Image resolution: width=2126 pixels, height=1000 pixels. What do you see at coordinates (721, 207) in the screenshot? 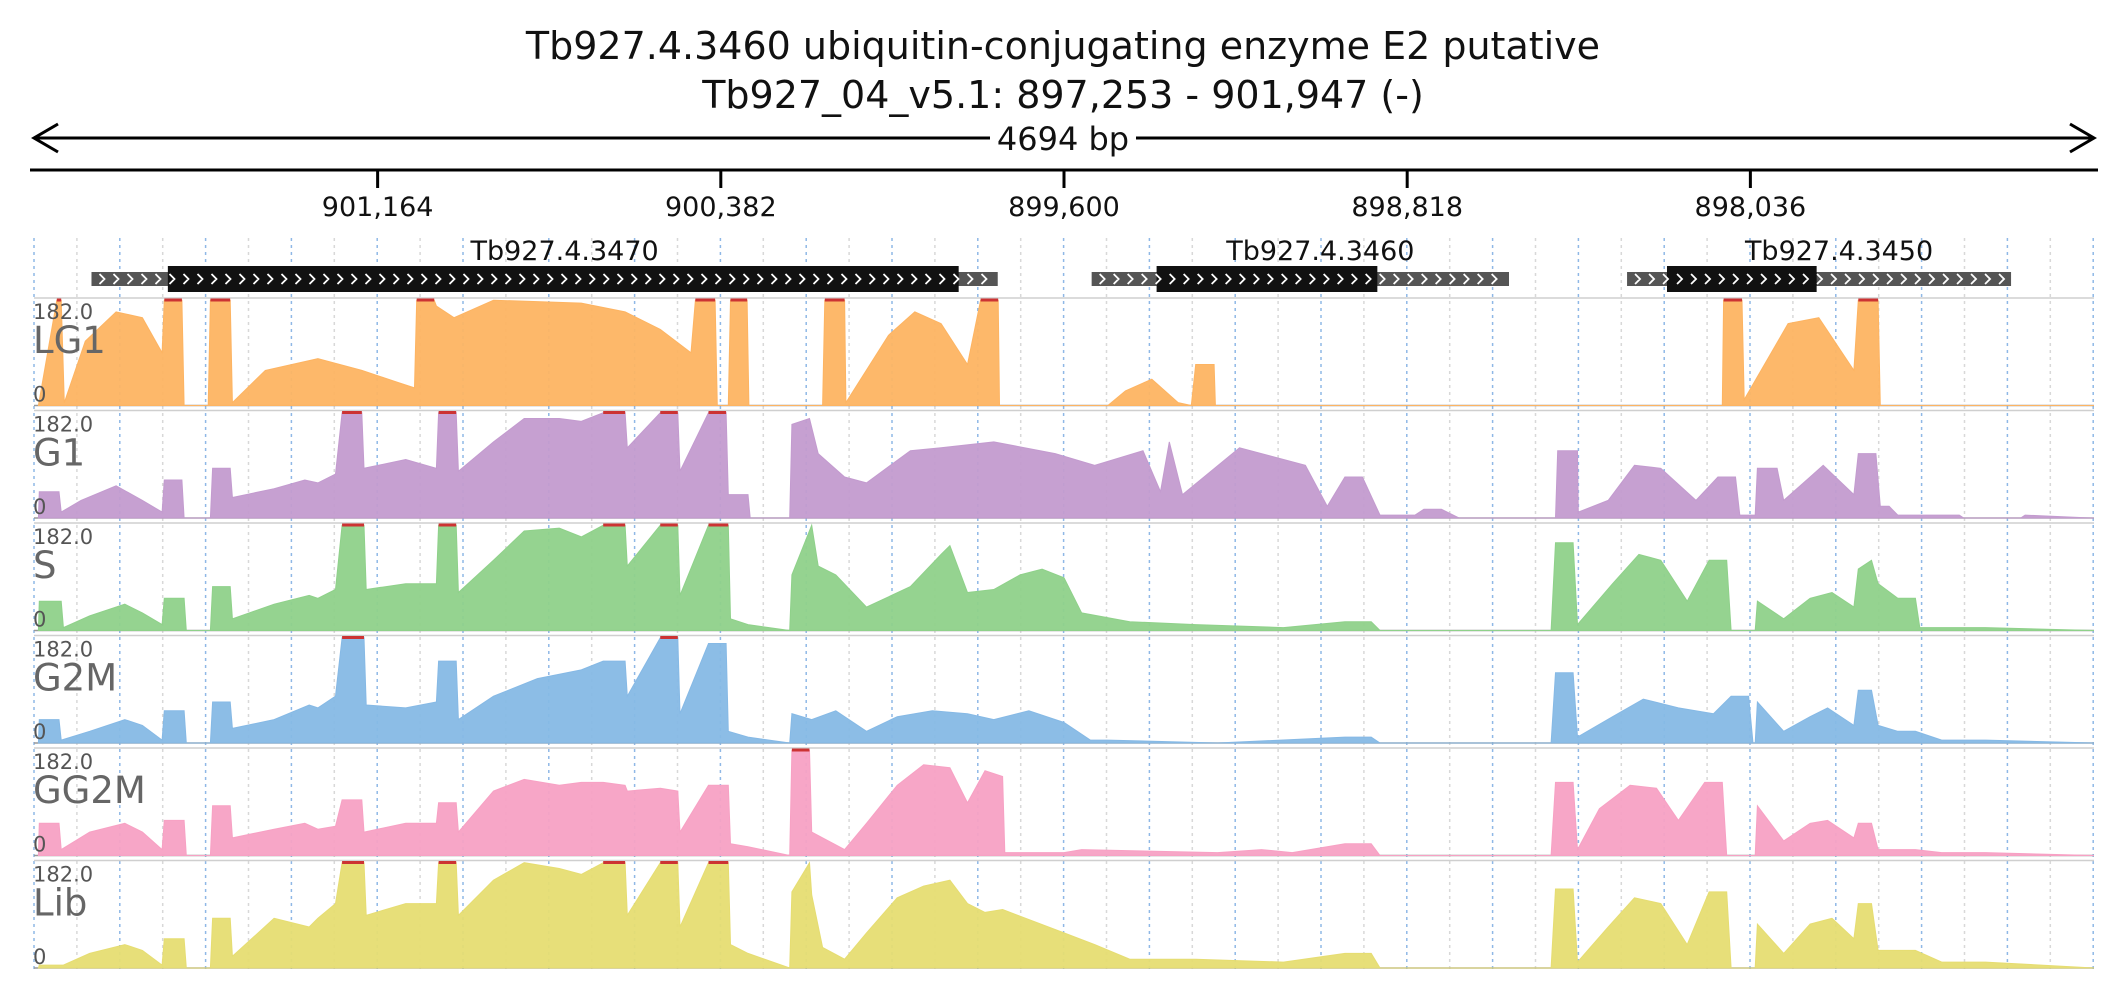
I see `axis-tick-label: 900,382` at bounding box center [721, 207].